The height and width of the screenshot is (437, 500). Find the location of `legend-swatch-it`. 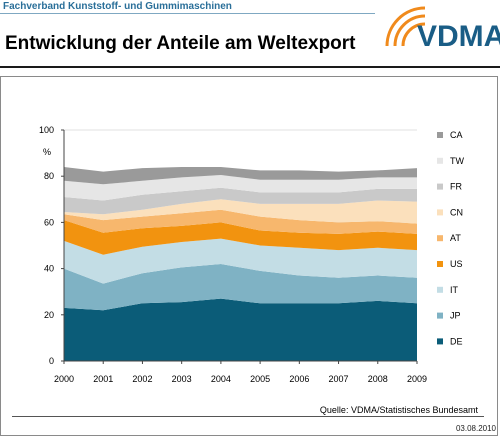

legend-swatch-it is located at coordinates (440, 289).